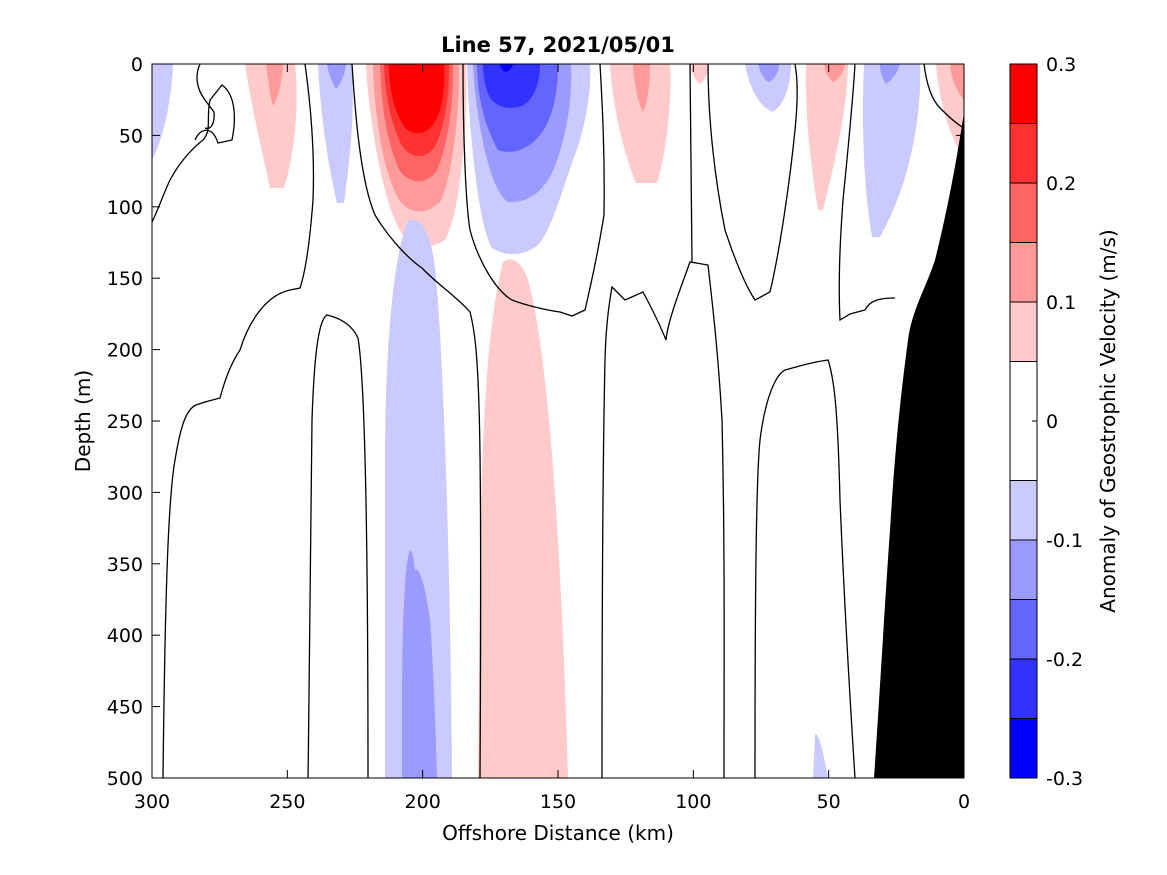  Describe the element at coordinates (1064, 541) in the screenshot. I see `colorbar-tick-label: -0.1` at that location.